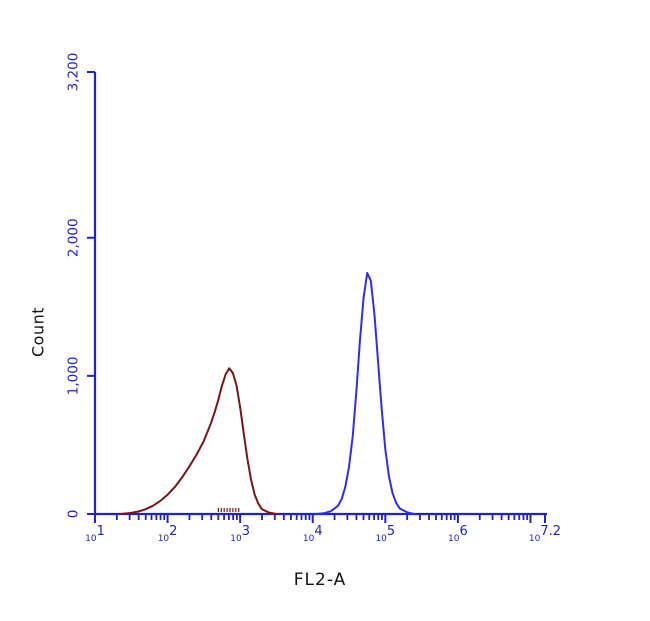  I want to click on x-major-ticks, so click(320, 518).